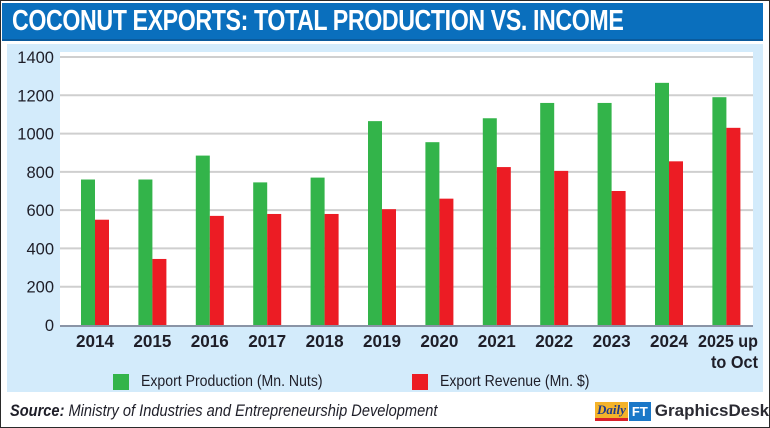 This screenshot has width=770, height=428. I want to click on graphicsdesk-logo: Daily FT GraphicsDesk, so click(682, 411).